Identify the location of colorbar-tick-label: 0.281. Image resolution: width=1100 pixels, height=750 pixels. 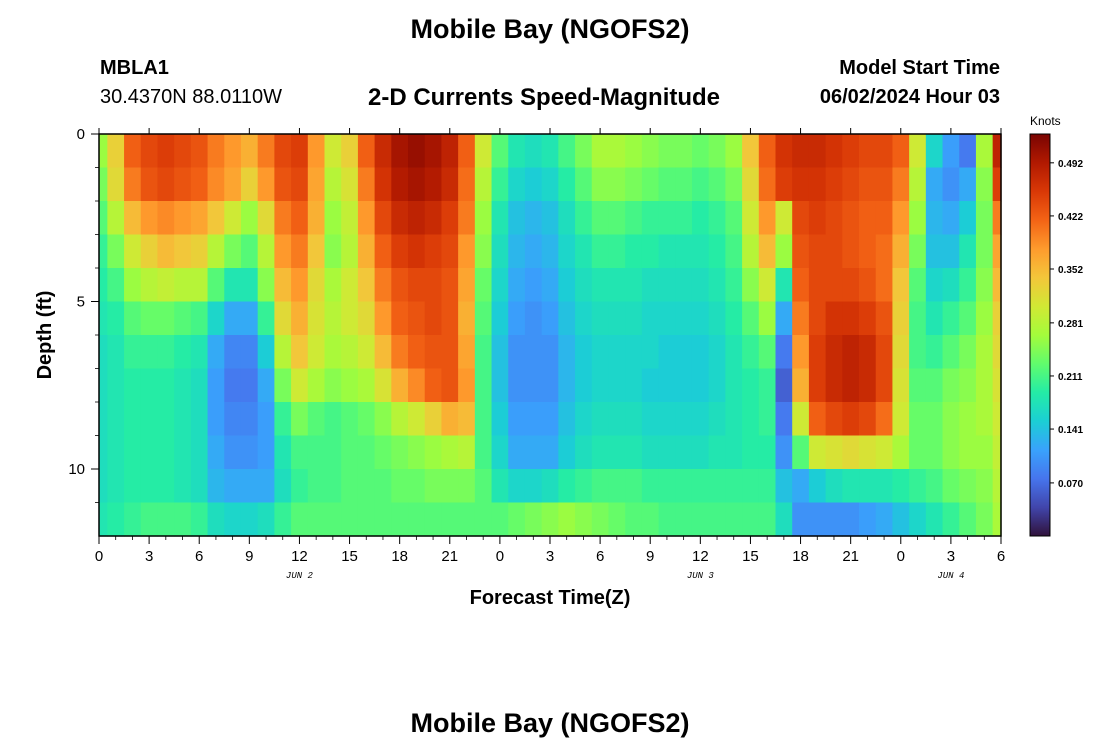
(1070, 324).